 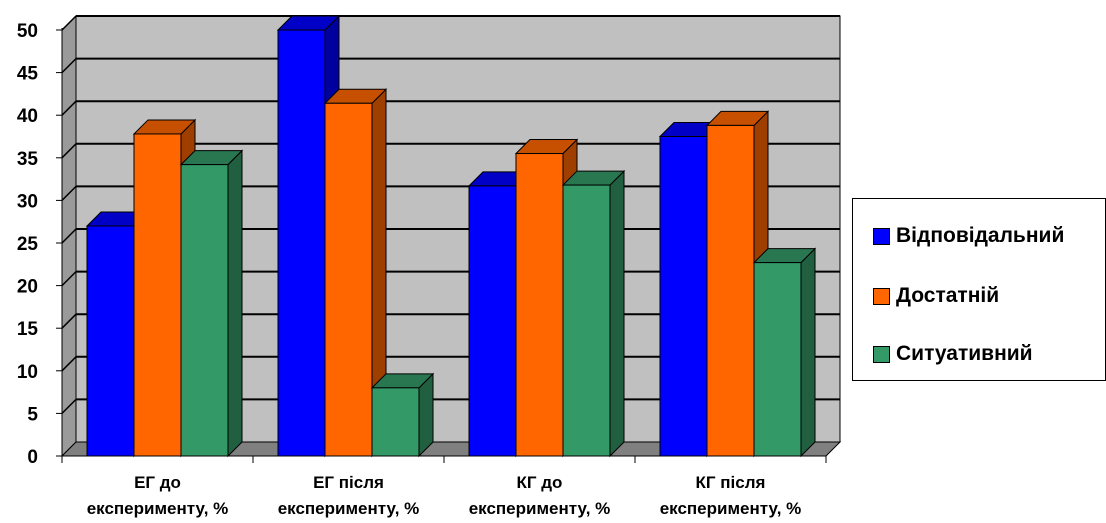 I want to click on legend-item-dostatnii: Достатній, so click(x=936, y=296).